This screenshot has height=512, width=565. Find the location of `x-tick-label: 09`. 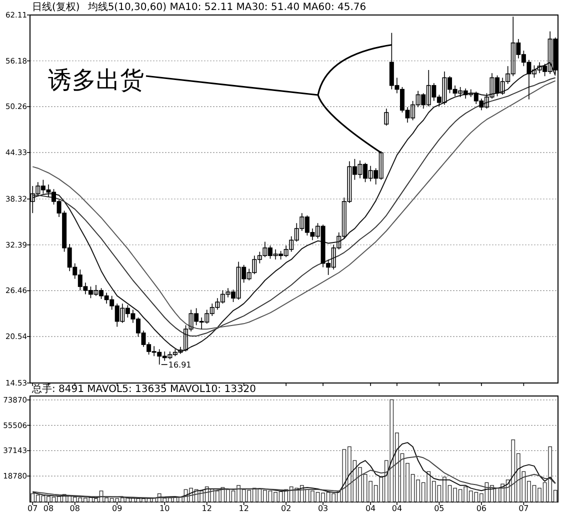

x-tick-label: 09 is located at coordinates (117, 508).